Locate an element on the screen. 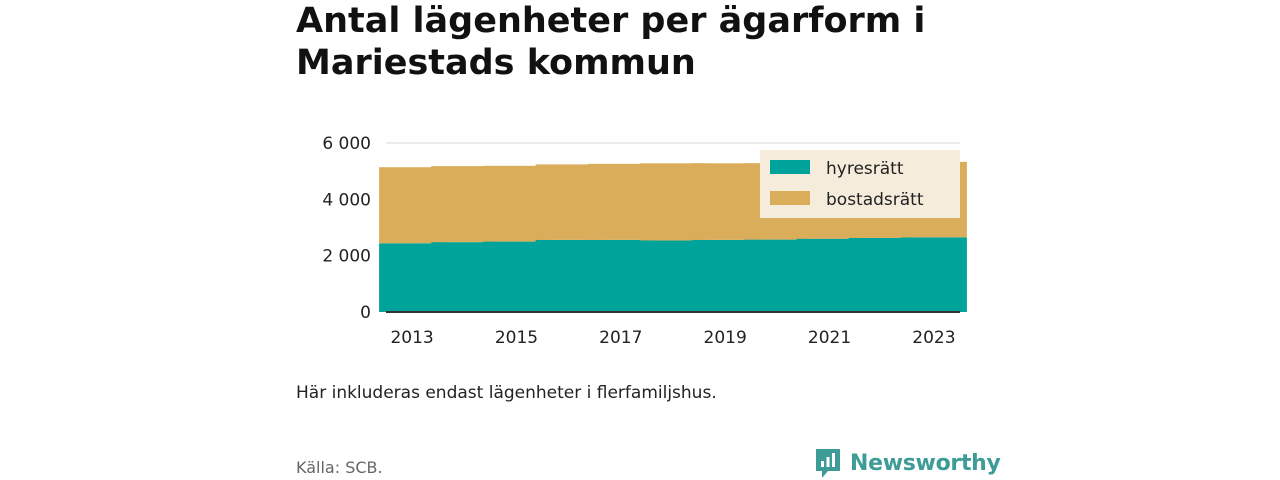 This screenshot has width=1280, height=480. x-tick-label: 2013 is located at coordinates (411, 338).